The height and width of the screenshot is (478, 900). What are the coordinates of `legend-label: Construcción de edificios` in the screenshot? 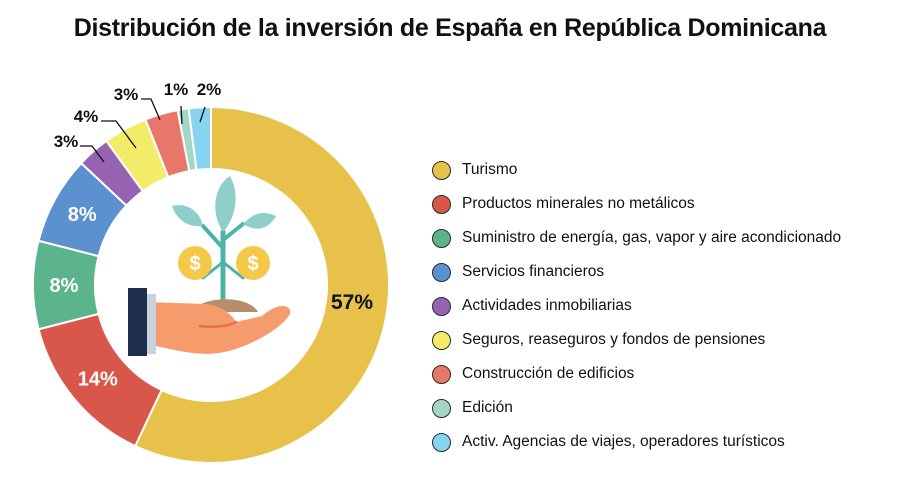 It's located at (548, 373).